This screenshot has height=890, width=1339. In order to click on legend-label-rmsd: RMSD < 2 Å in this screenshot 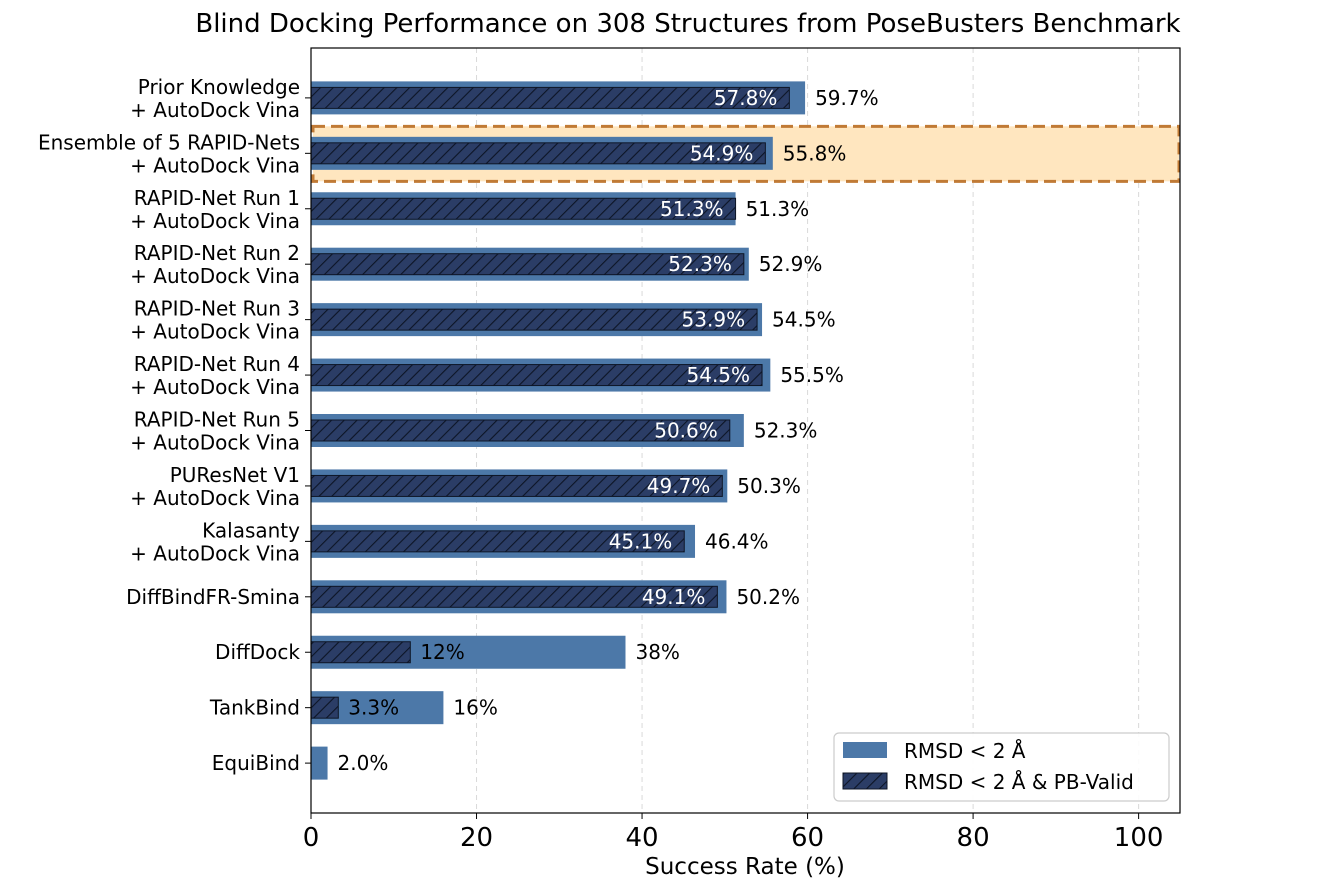, I will do `click(965, 751)`.